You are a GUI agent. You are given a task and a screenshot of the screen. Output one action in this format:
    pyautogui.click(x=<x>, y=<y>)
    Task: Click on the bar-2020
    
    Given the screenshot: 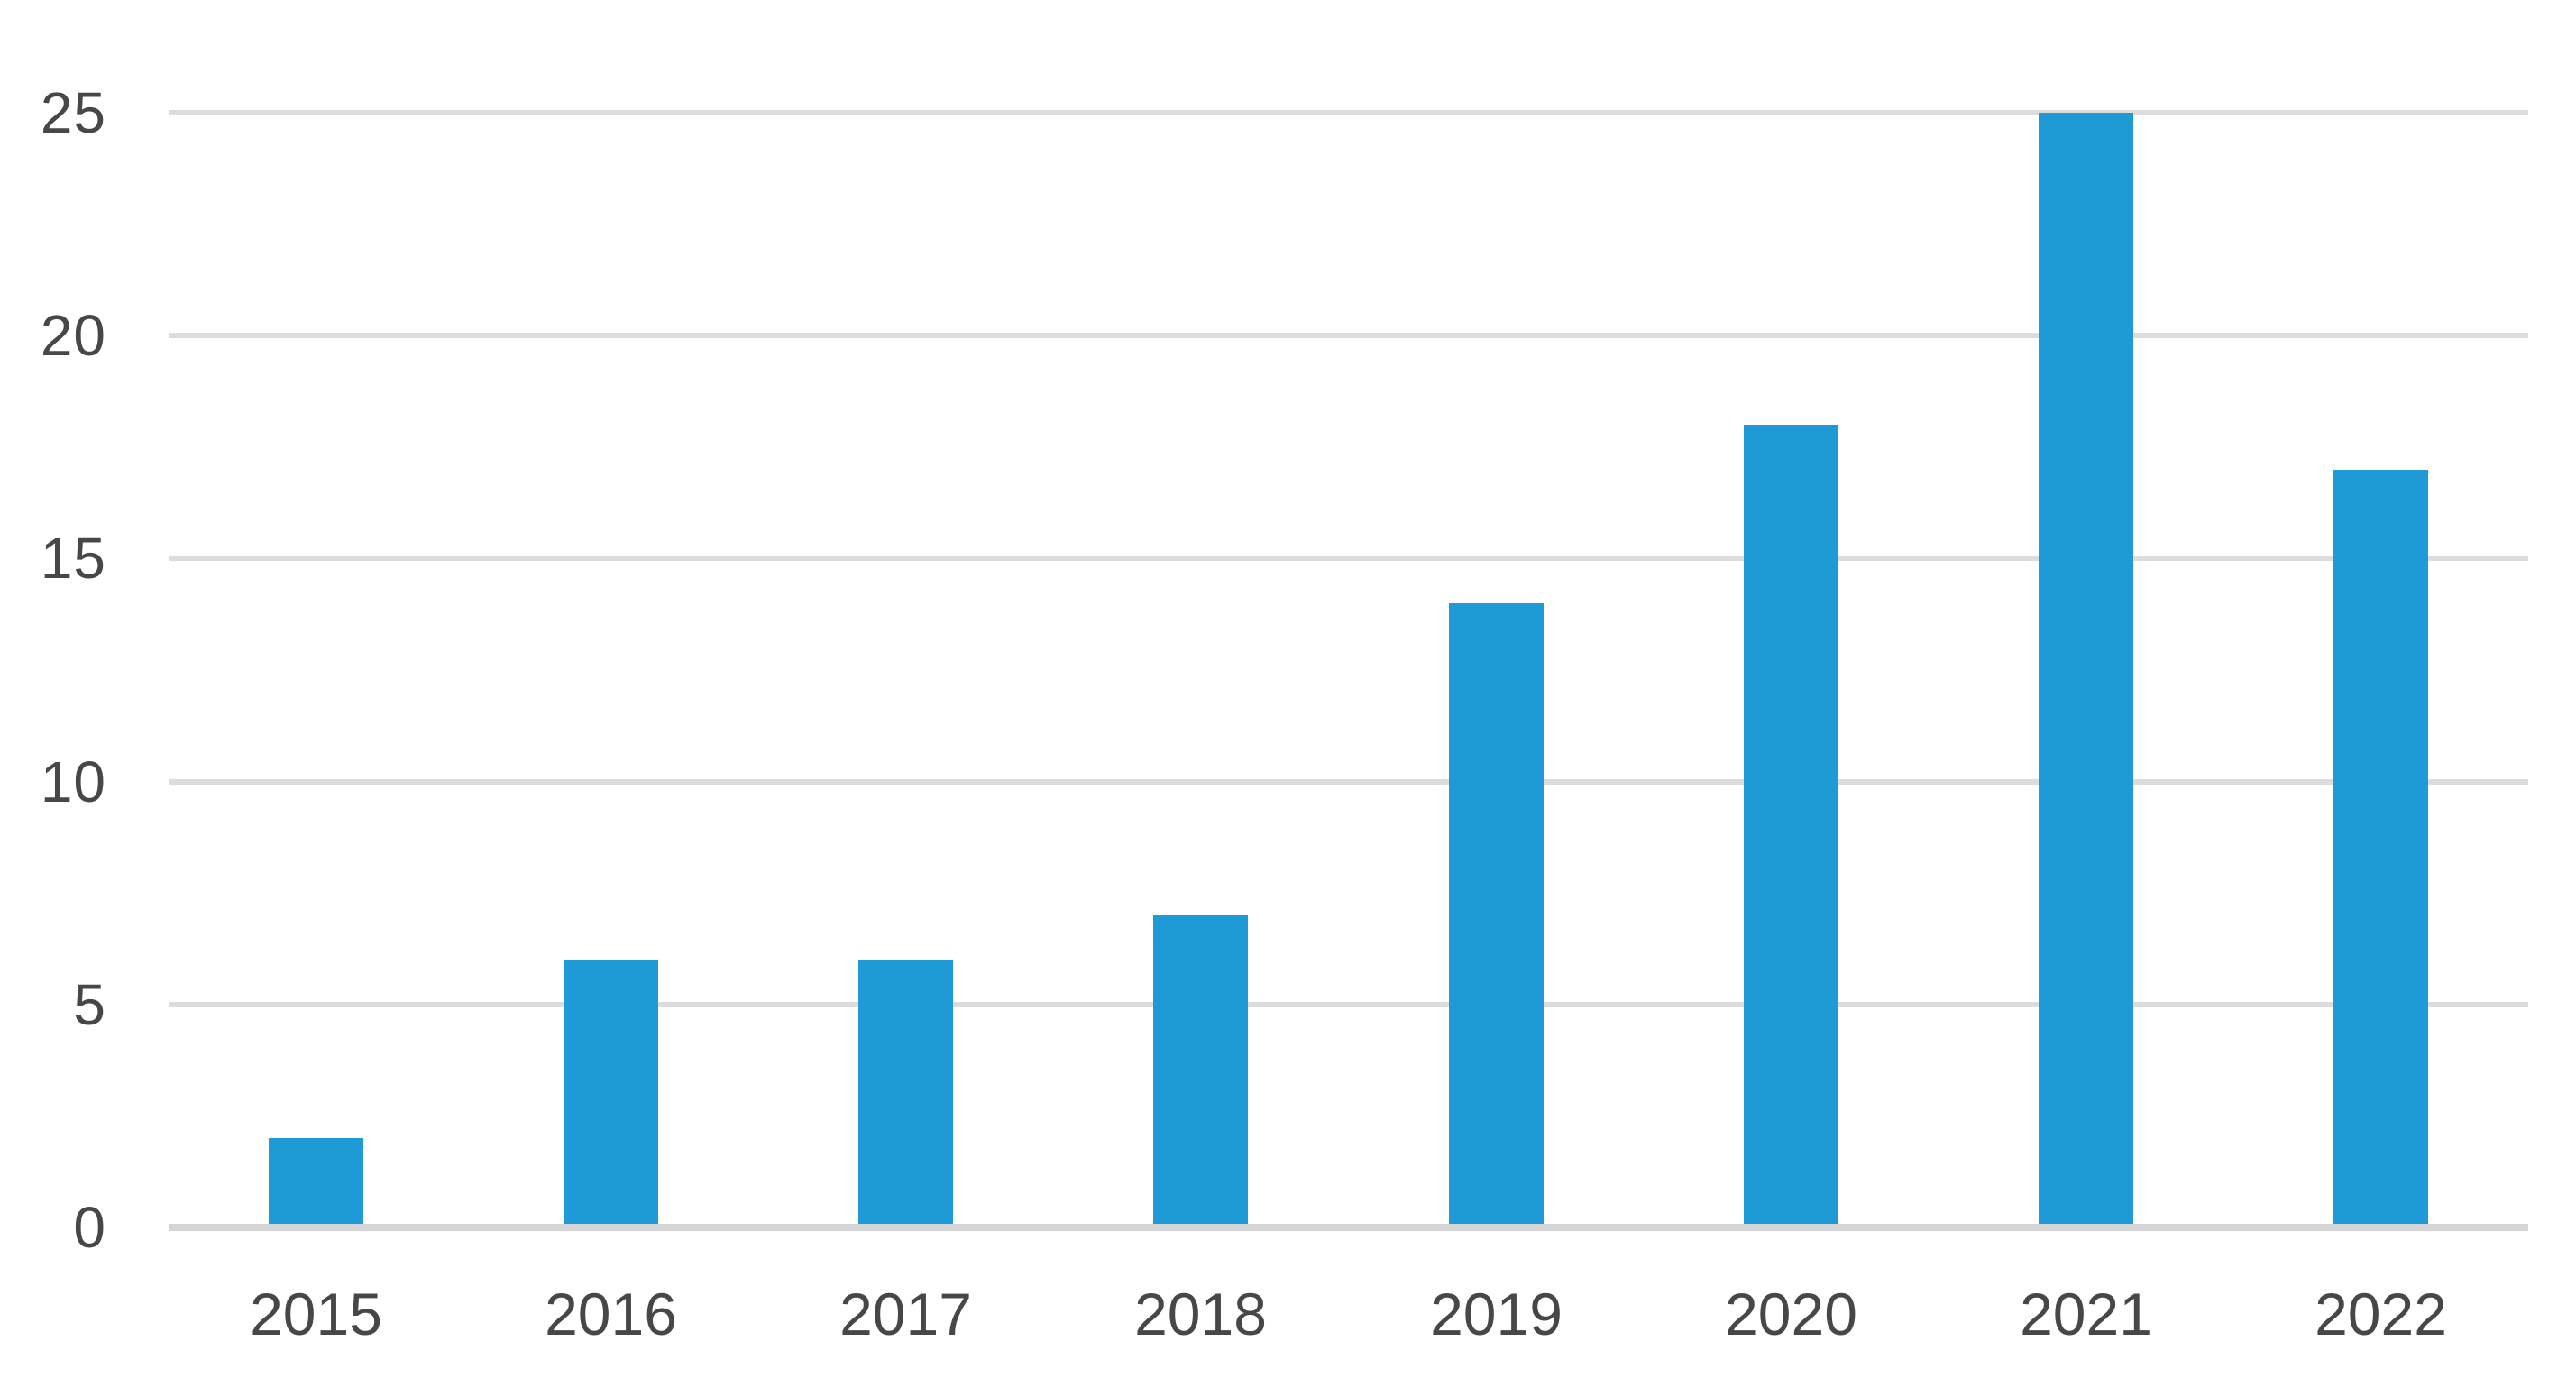 What is the action you would take?
    pyautogui.click(x=1791, y=826)
    